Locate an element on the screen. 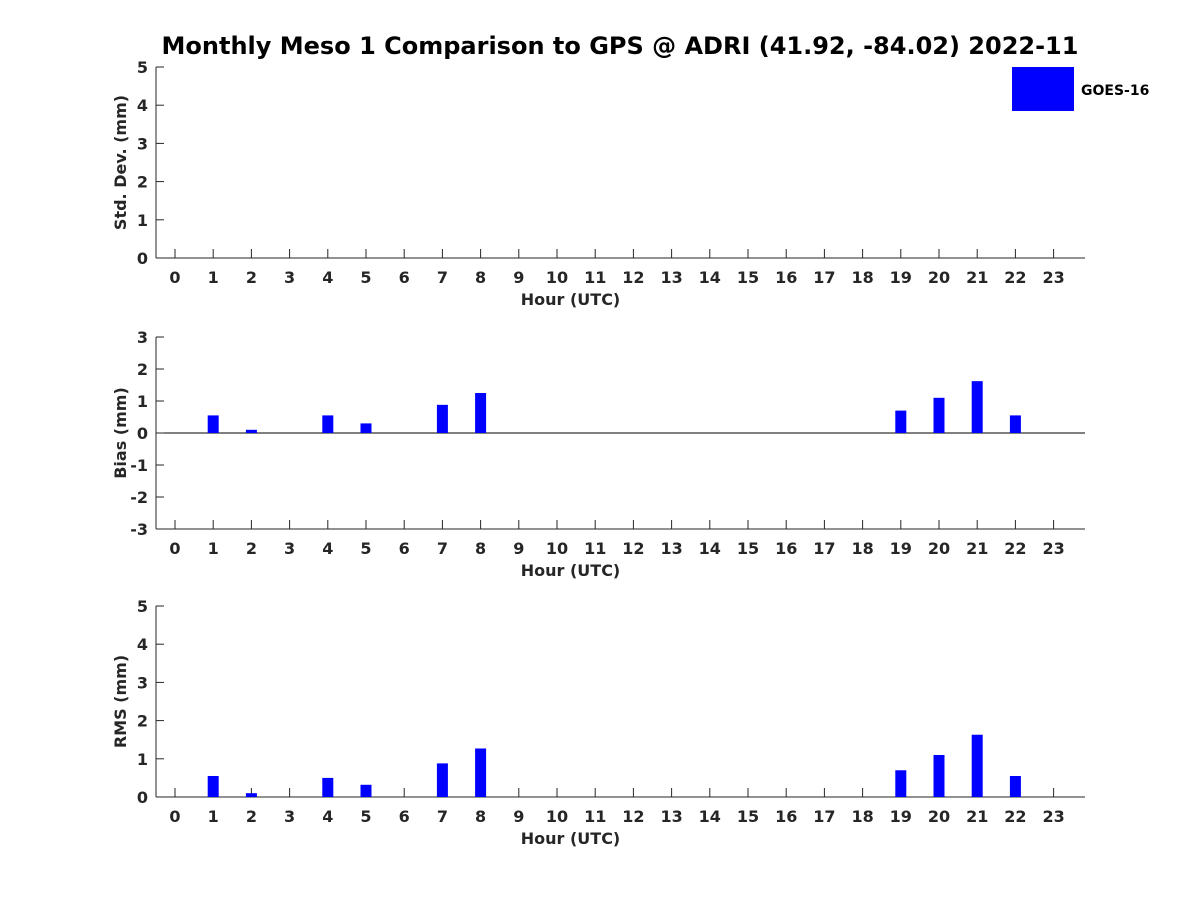  legend-swatch is located at coordinates (1043, 89).